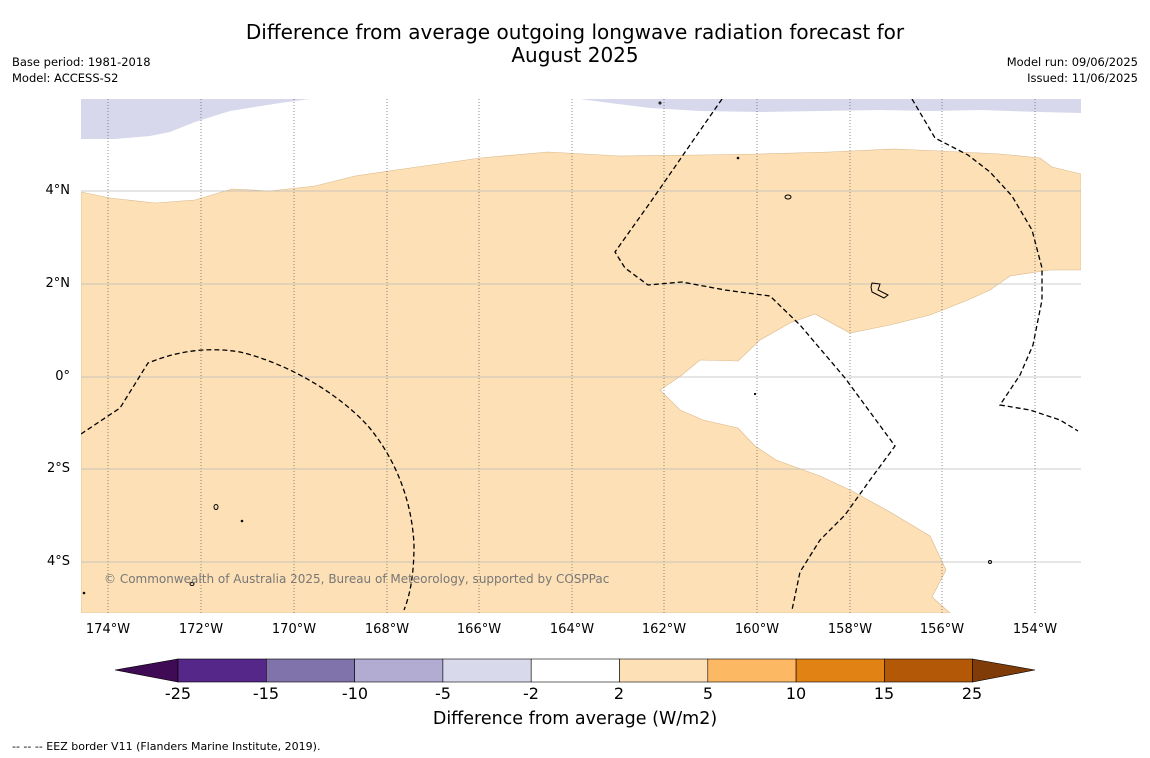  Describe the element at coordinates (108, 629) in the screenshot. I see `lon-label: 174°W` at that location.